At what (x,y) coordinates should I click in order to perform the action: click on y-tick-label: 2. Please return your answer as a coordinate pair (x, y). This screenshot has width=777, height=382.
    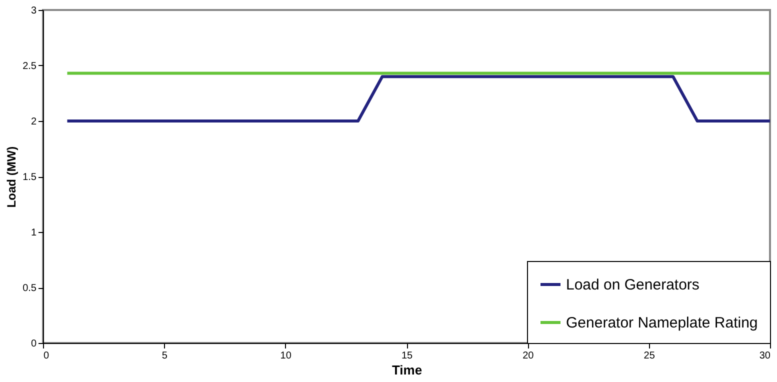
    Looking at the image, I should click on (33, 122).